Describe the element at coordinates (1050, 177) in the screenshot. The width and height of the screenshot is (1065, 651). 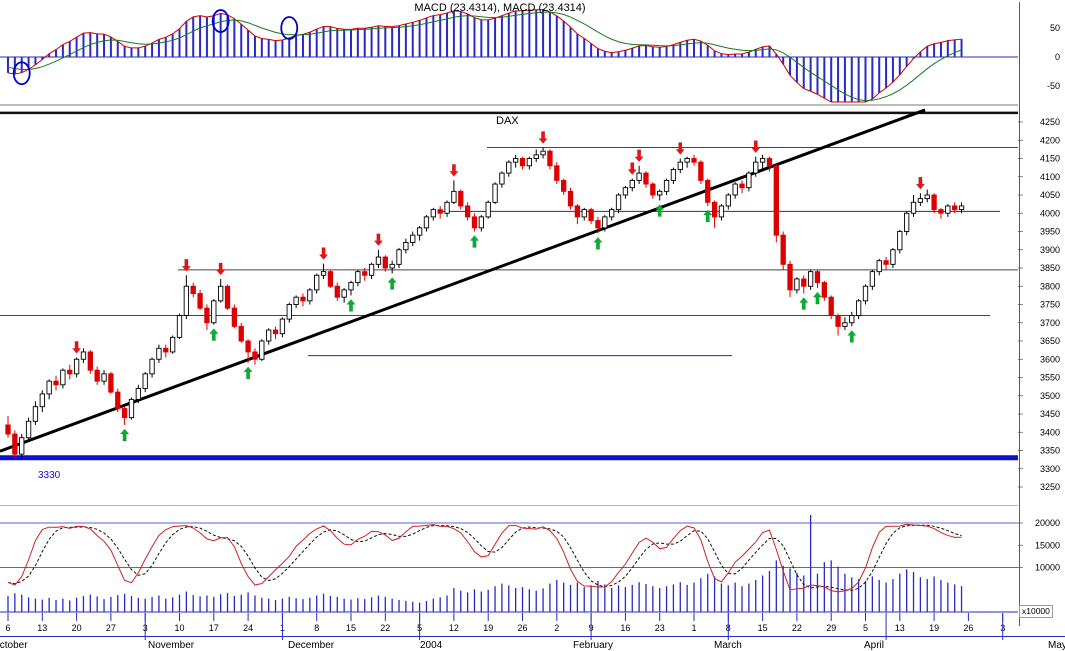
I see `price-axis-label: 4100` at that location.